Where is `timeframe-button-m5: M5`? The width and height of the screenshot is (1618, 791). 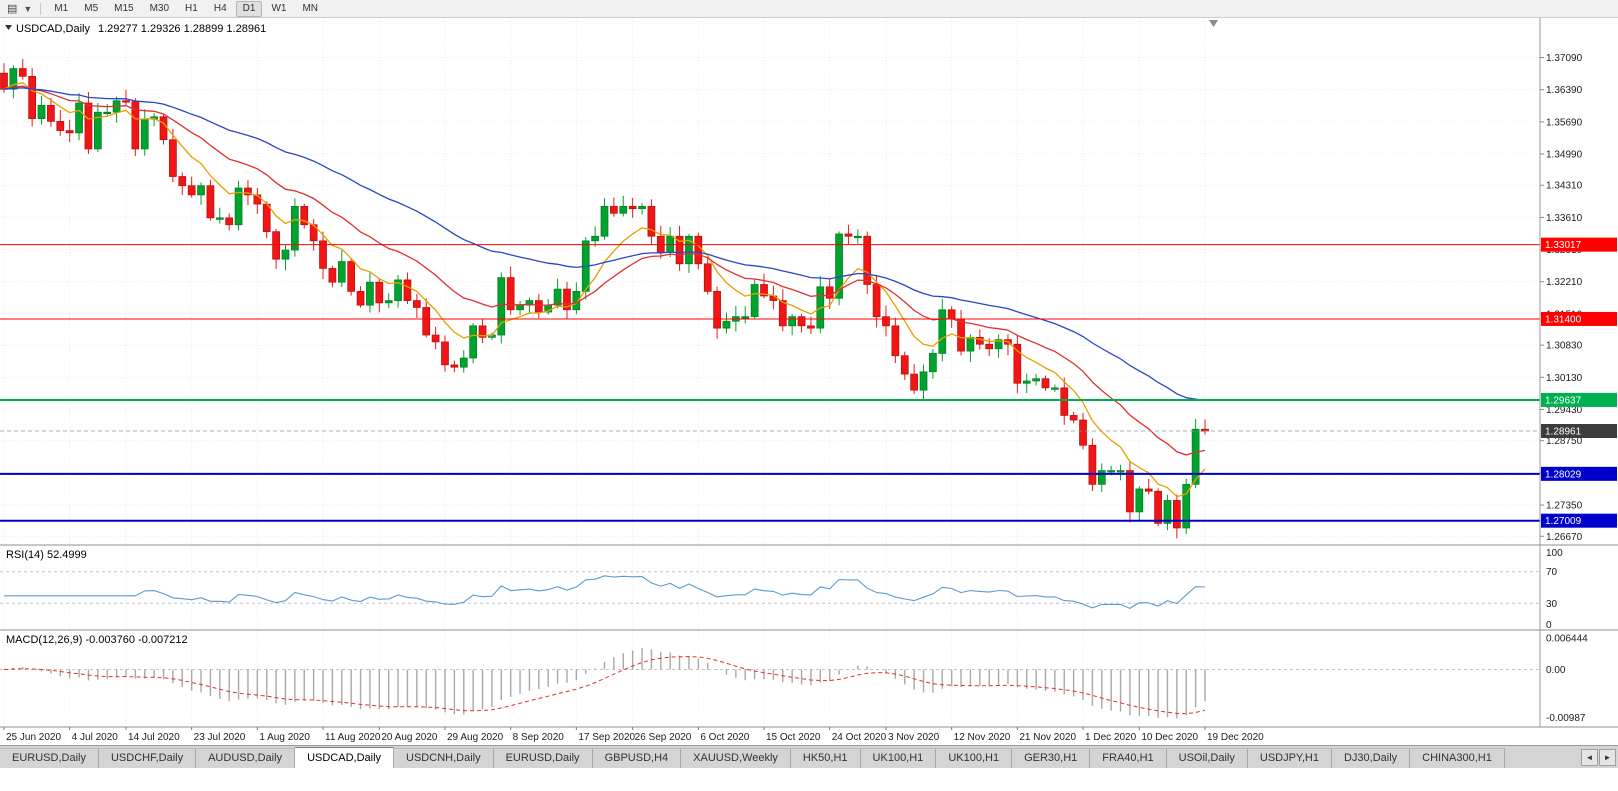 timeframe-button-m5: M5 is located at coordinates (91, 8).